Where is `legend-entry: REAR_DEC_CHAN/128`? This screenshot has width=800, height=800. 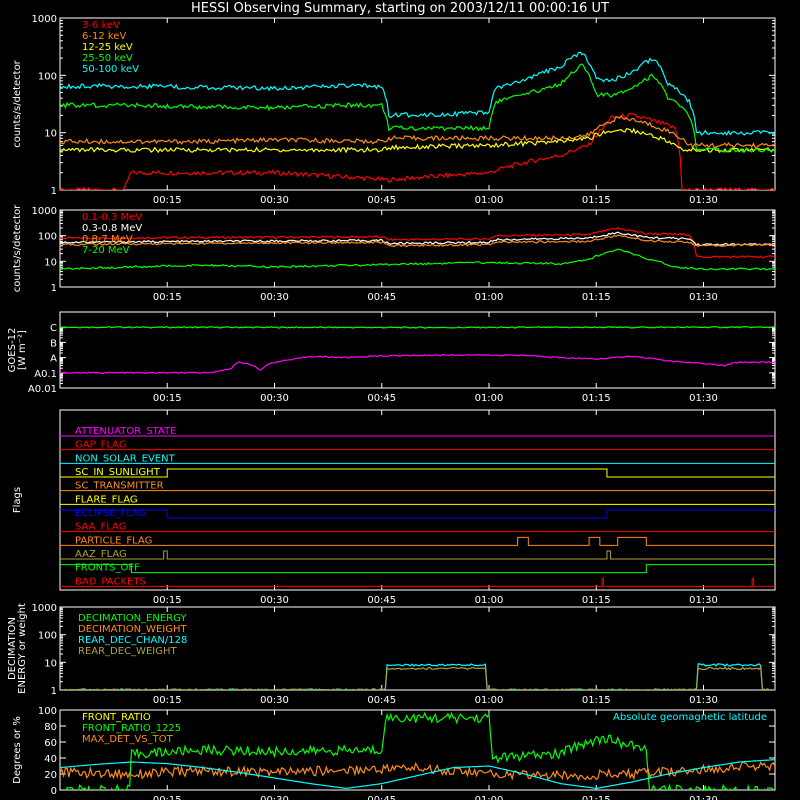
legend-entry: REAR_DEC_CHAN/128 is located at coordinates (132, 640).